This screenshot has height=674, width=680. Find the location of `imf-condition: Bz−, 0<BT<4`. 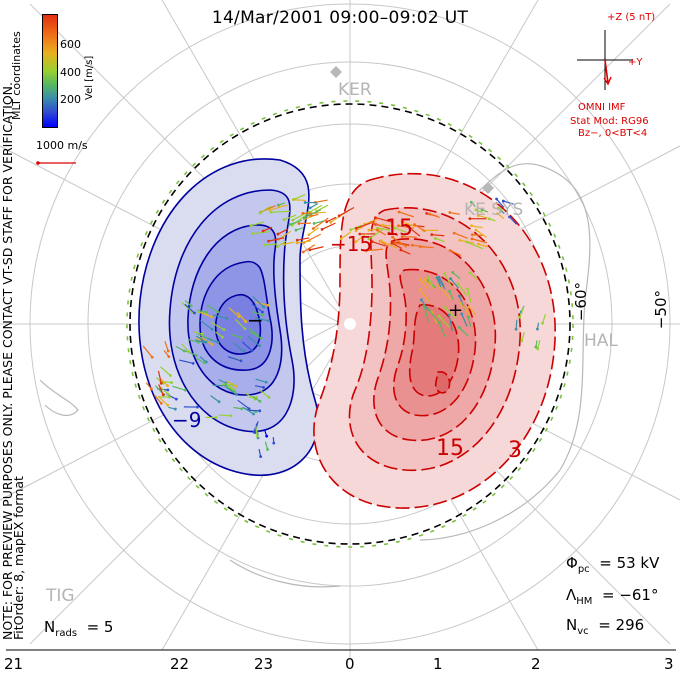

imf-condition: Bz−, 0<BT<4 is located at coordinates (613, 133).